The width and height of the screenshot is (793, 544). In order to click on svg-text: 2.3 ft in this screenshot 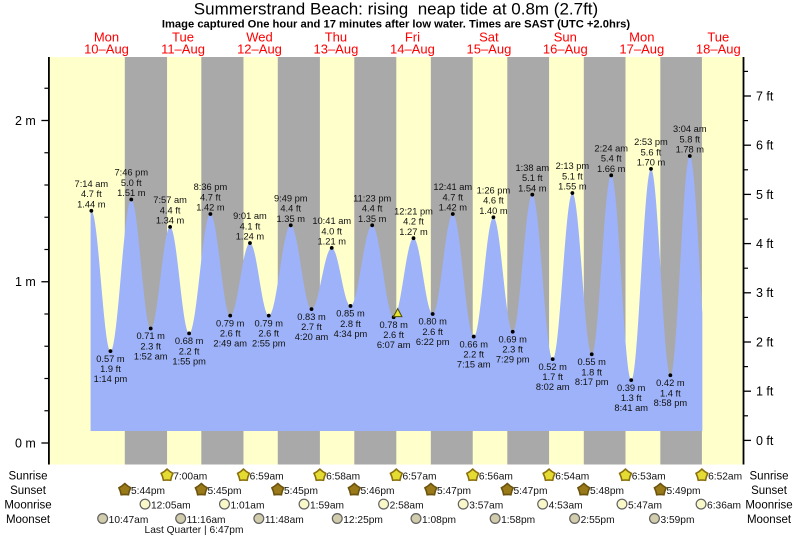, I will do `click(512, 350)`.